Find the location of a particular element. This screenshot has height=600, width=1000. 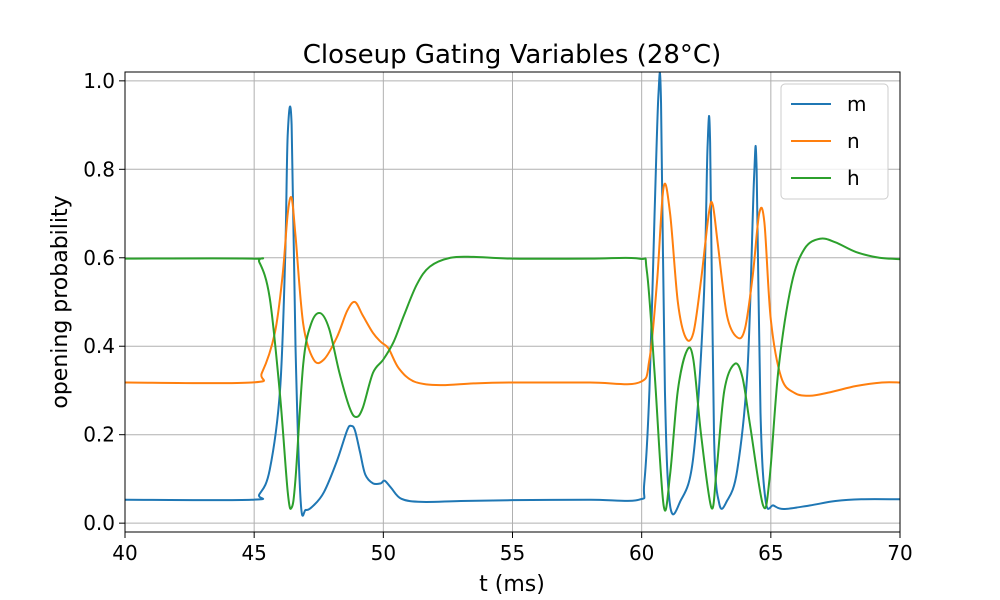

legend-frame is located at coordinates (834, 141).